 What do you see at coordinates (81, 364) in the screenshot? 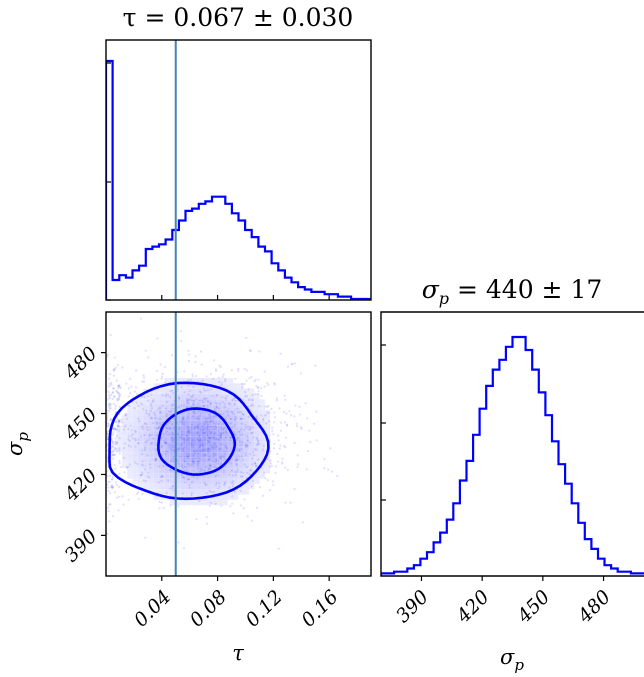
I see `joint-y-tick-label-3: 480` at bounding box center [81, 364].